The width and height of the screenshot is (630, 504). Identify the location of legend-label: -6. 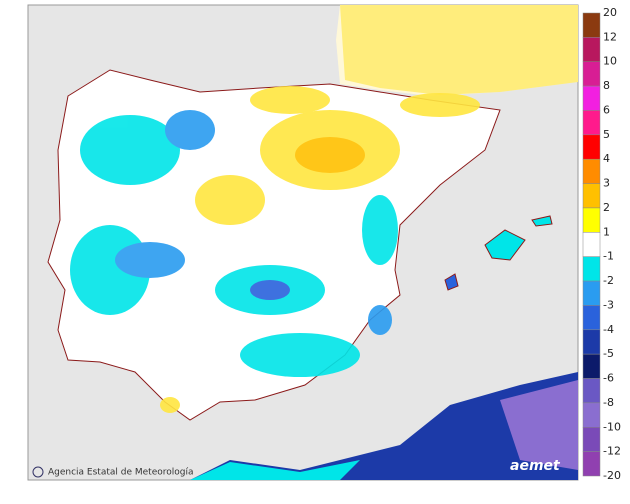
(608, 378).